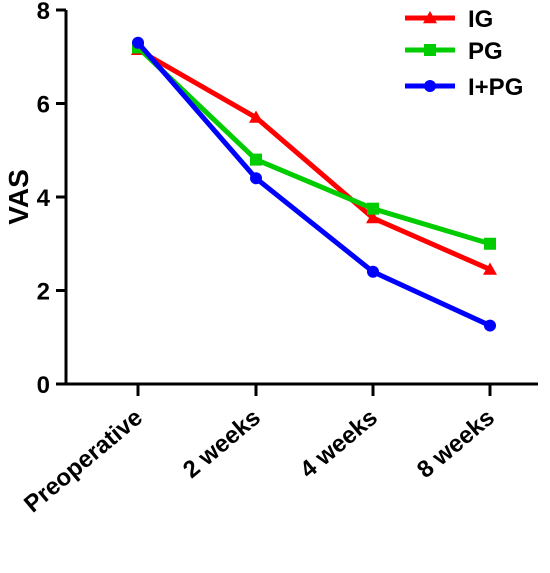  I want to click on y-tick-label: 6, so click(43, 105).